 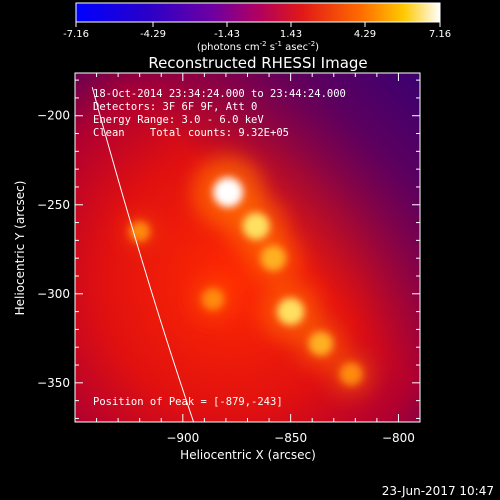 What do you see at coordinates (53, 205) in the screenshot?
I see `y-tick-label-1: −250` at bounding box center [53, 205].